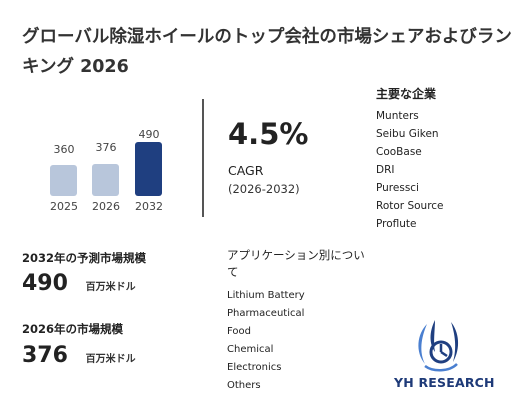 This screenshot has width=525, height=409. What do you see at coordinates (399, 152) in the screenshot?
I see `company-item: CooBase` at bounding box center [399, 152].